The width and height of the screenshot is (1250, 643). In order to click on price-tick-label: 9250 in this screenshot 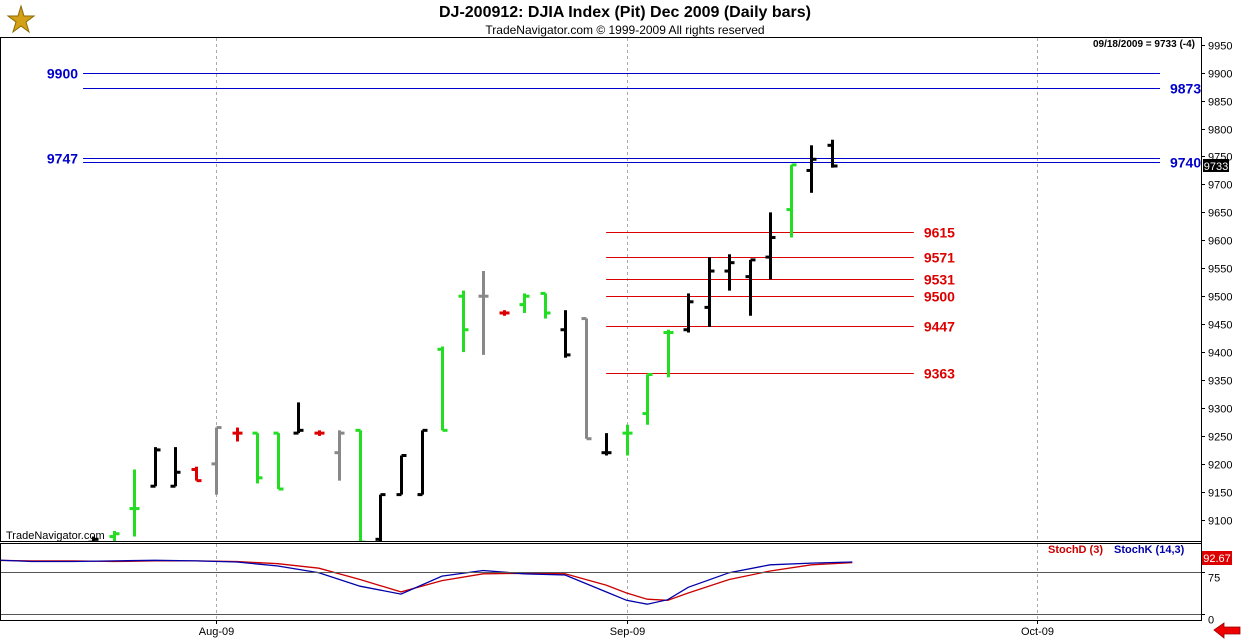, I will do `click(1220, 438)`.